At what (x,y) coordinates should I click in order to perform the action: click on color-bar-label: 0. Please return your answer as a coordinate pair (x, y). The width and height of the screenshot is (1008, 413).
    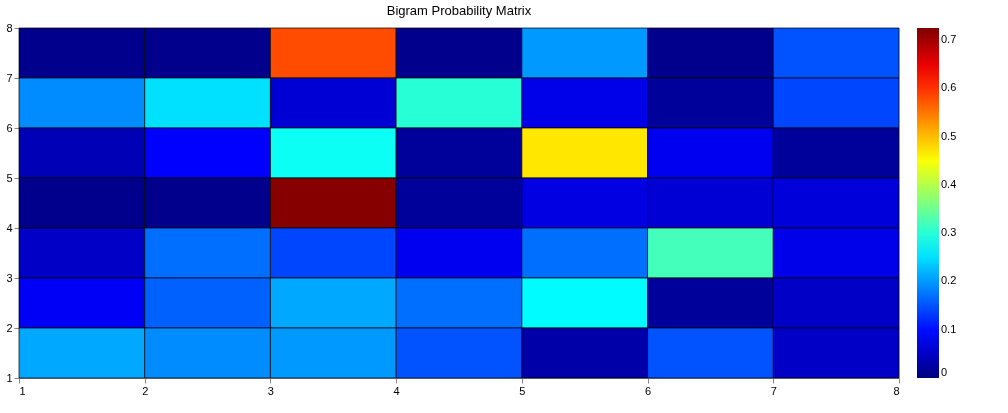
    Looking at the image, I should click on (944, 372).